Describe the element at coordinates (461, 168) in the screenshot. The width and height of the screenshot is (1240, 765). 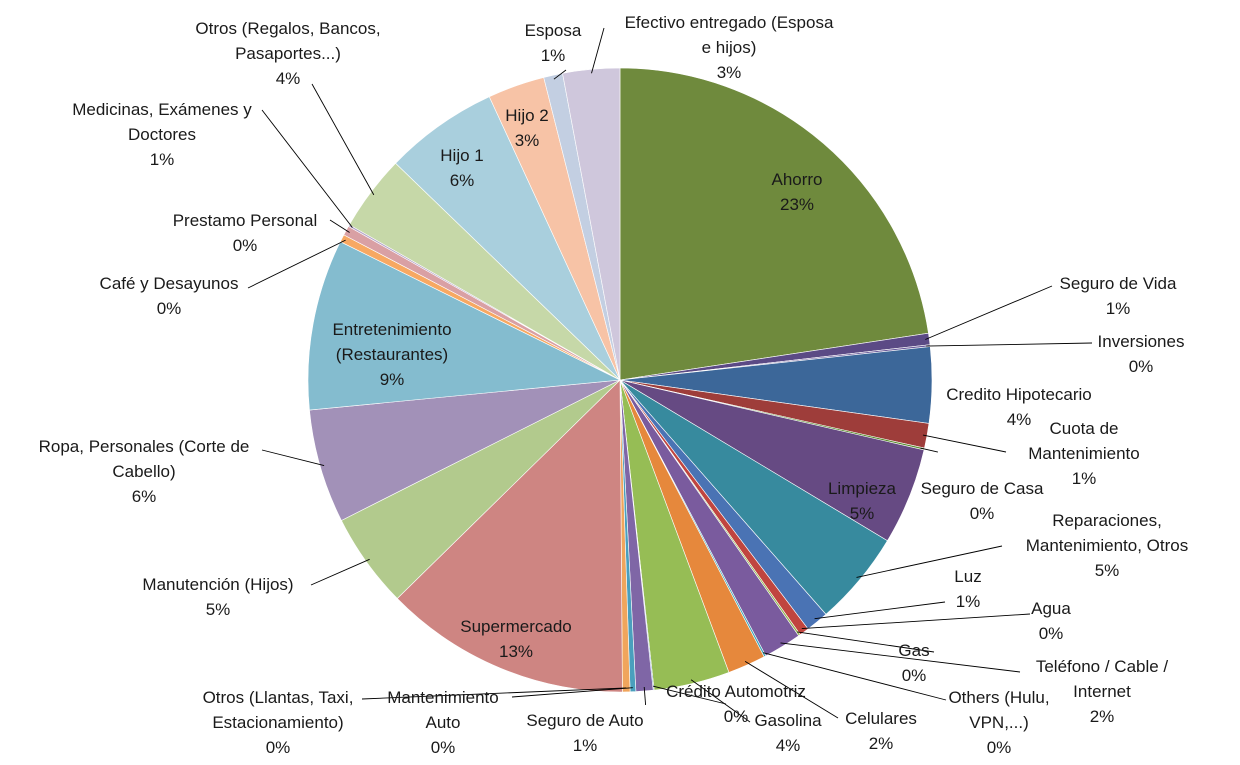
I see `slice-label-hijo-1: Hijo 1 6%` at that location.